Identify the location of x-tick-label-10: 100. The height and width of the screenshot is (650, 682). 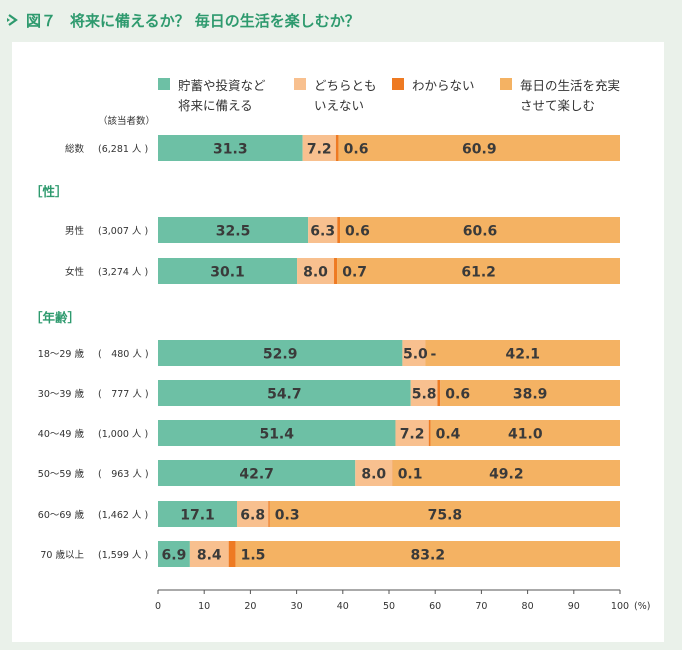
(620, 606).